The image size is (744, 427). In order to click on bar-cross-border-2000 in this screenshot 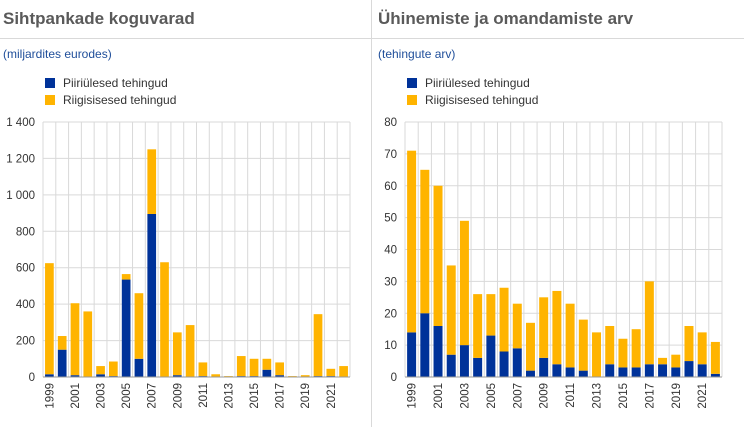, I will do `click(425, 345)`.